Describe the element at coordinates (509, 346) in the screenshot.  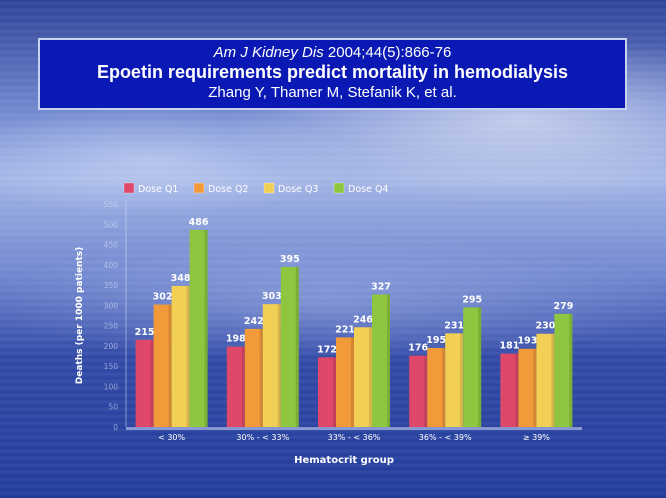
I see `data-label: 181` at that location.